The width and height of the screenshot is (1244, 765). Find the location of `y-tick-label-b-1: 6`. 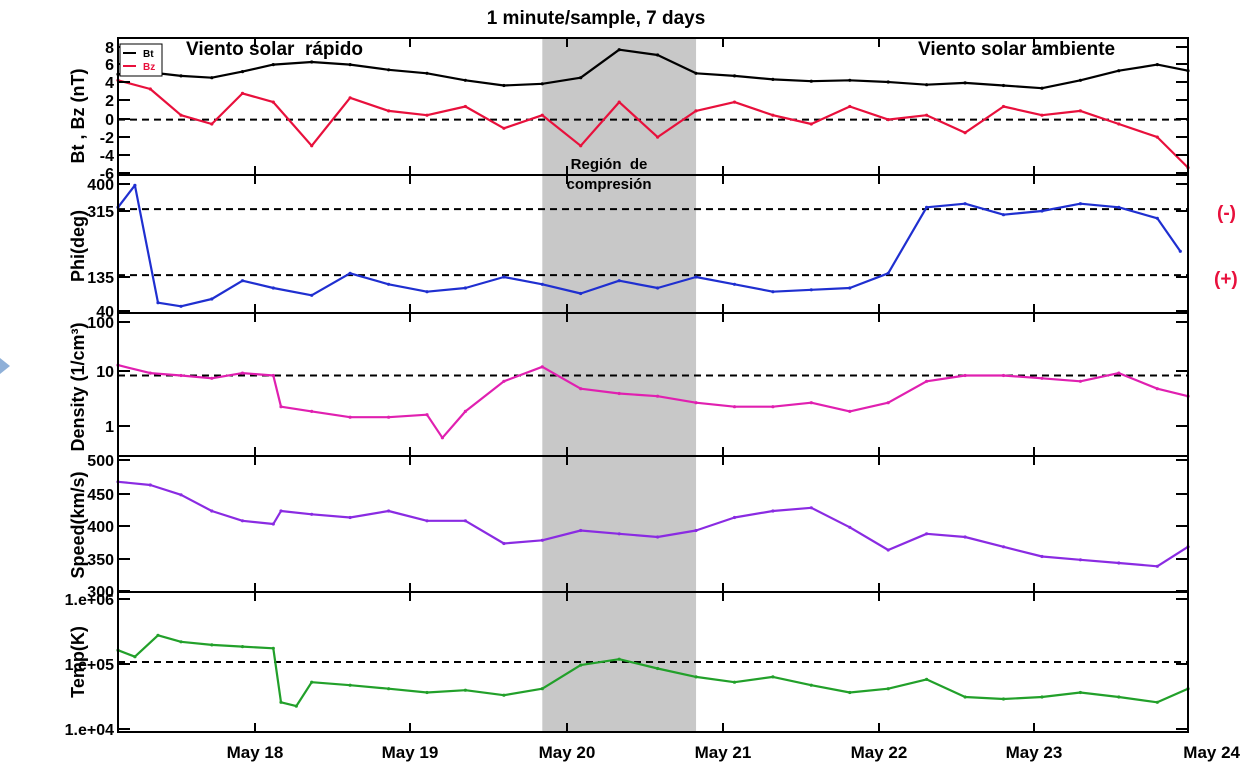

y-tick-label-b-1: 6 is located at coordinates (109, 65).